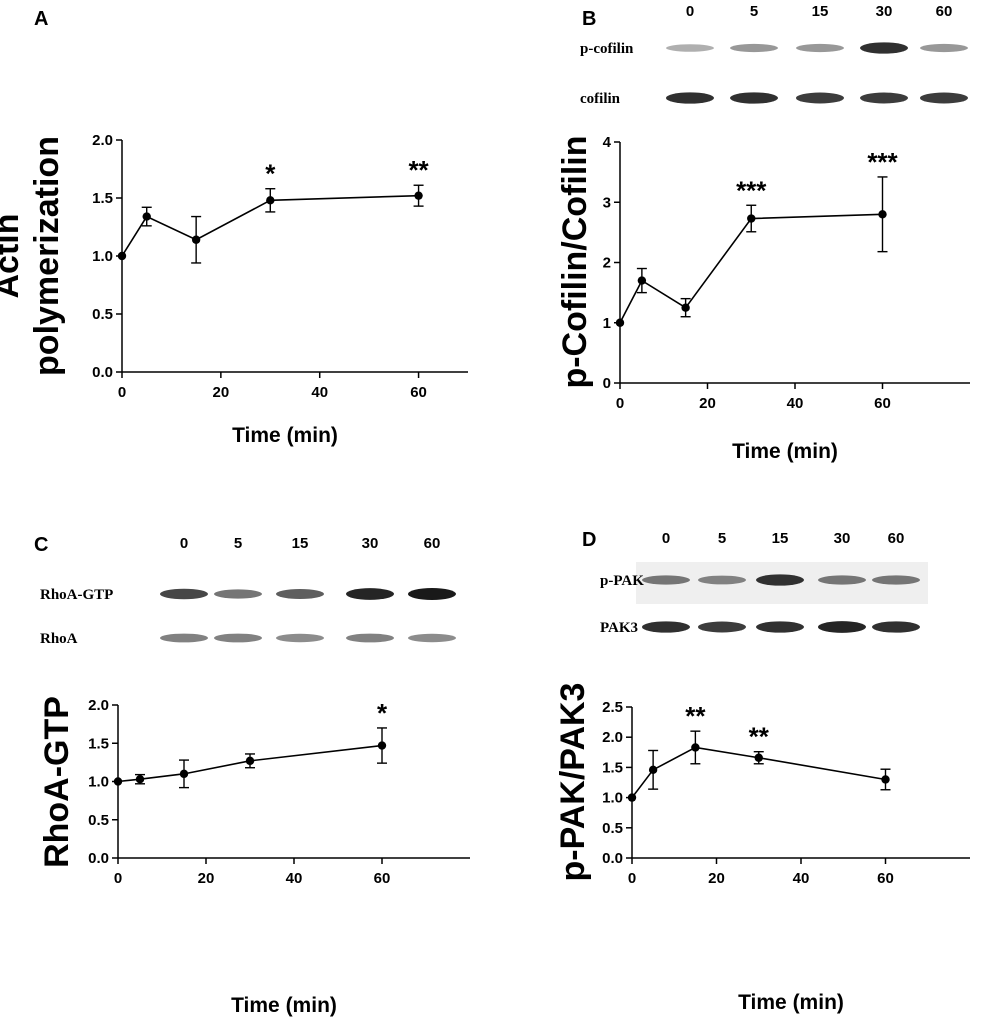  Describe the element at coordinates (573, 782) in the screenshot. I see `y-axis-label: p-PAK/PAK3` at that location.